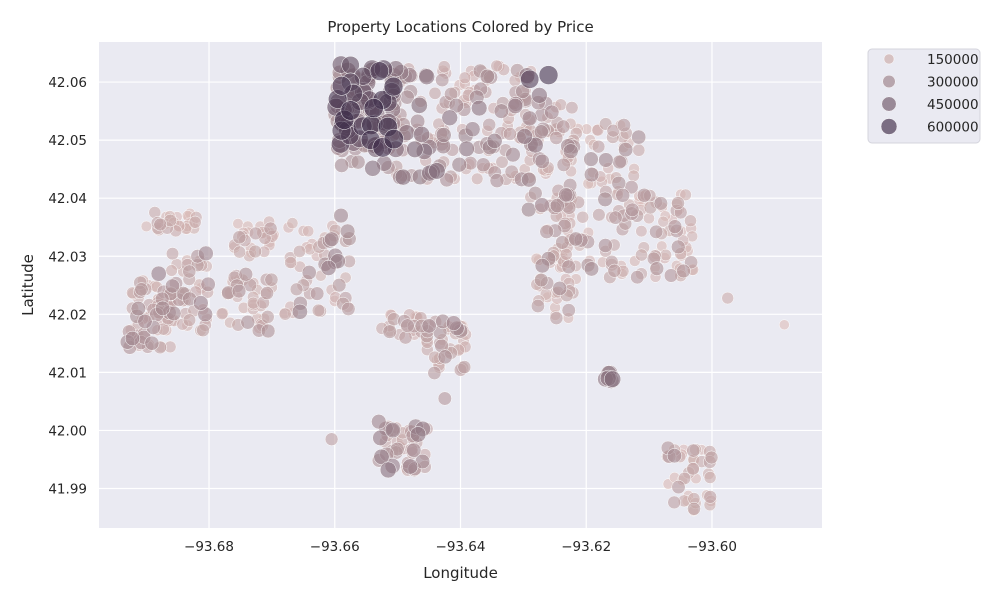 The width and height of the screenshot is (1000, 600). I want to click on y-tick-label: 42.04, so click(67, 199).